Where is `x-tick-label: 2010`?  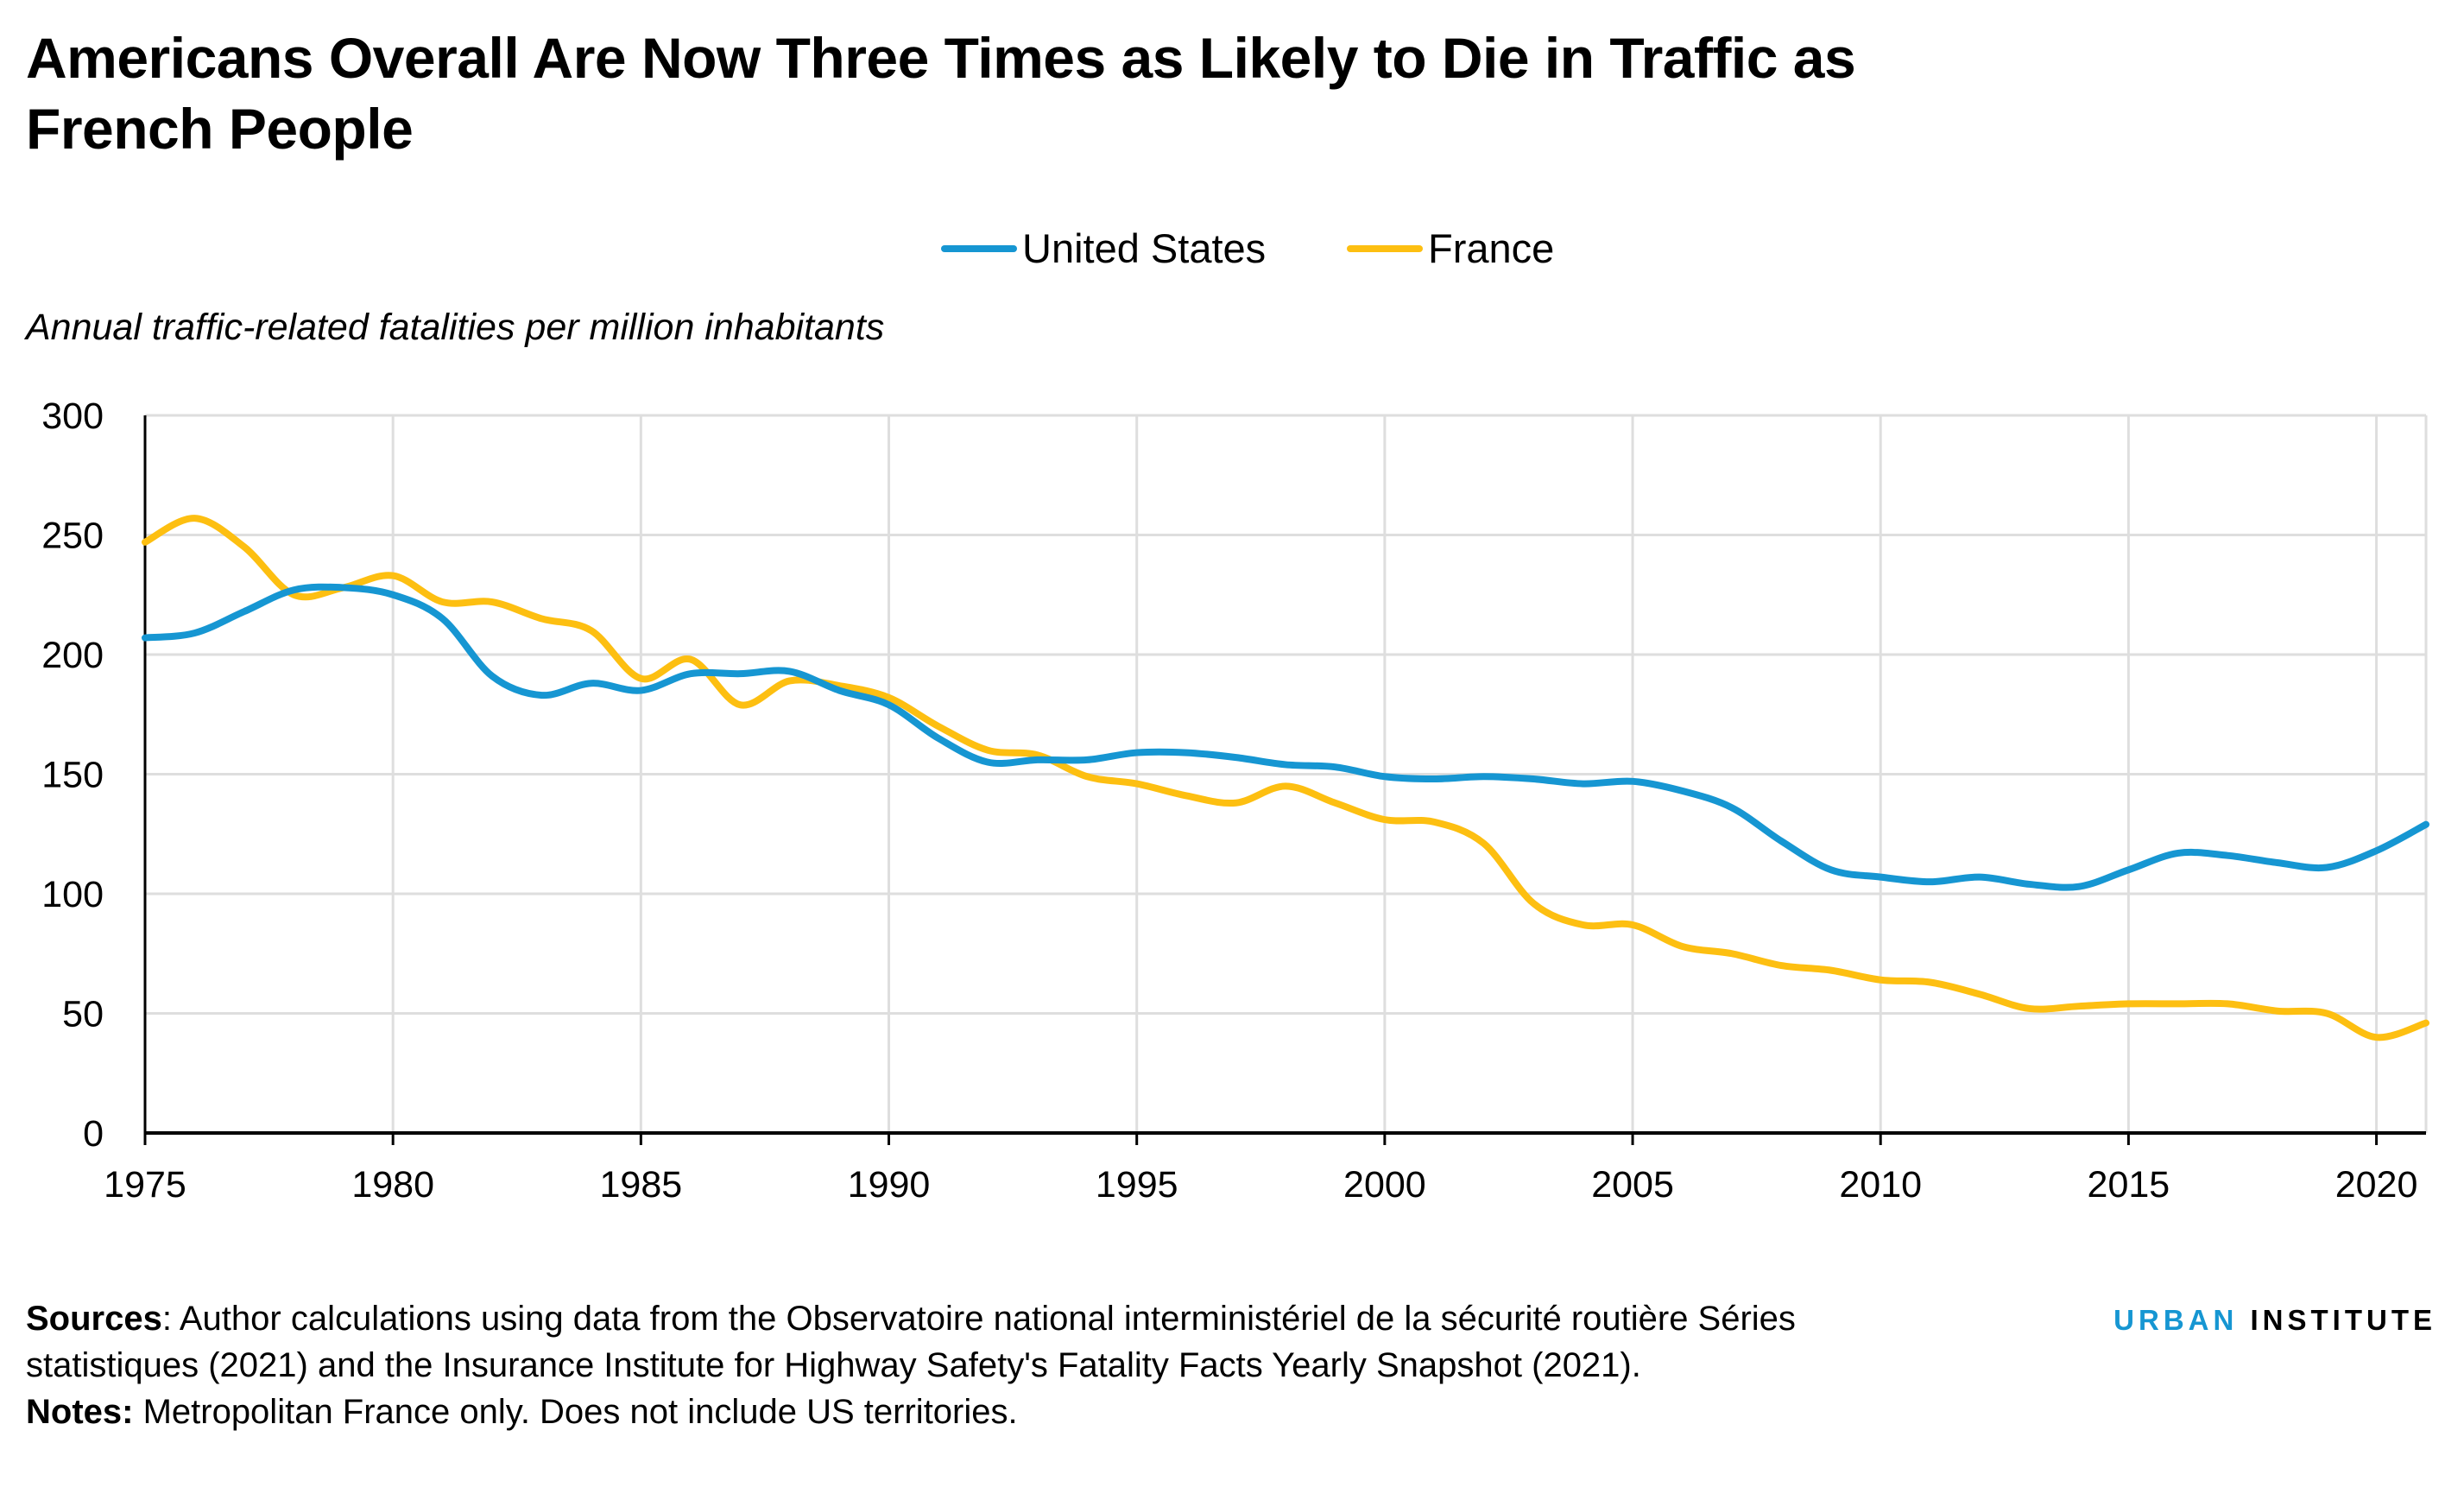
x-tick-label: 2010 is located at coordinates (1880, 1185).